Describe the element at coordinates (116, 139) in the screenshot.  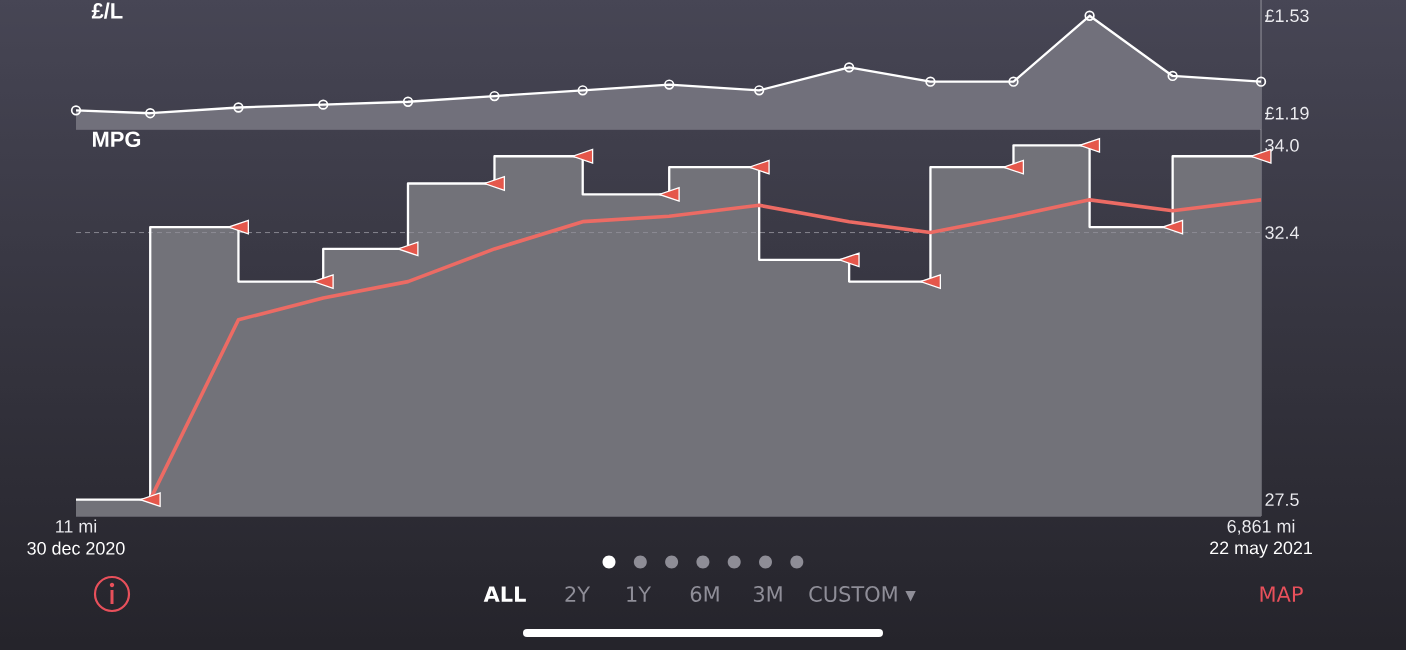
I see `chart-title: MPG` at that location.